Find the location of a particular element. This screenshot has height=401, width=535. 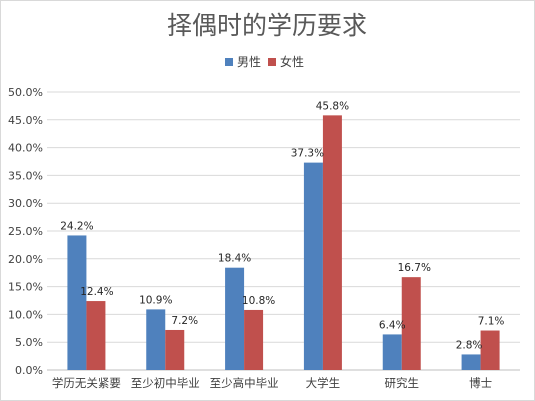

data-label: 2.8% is located at coordinates (469, 345).